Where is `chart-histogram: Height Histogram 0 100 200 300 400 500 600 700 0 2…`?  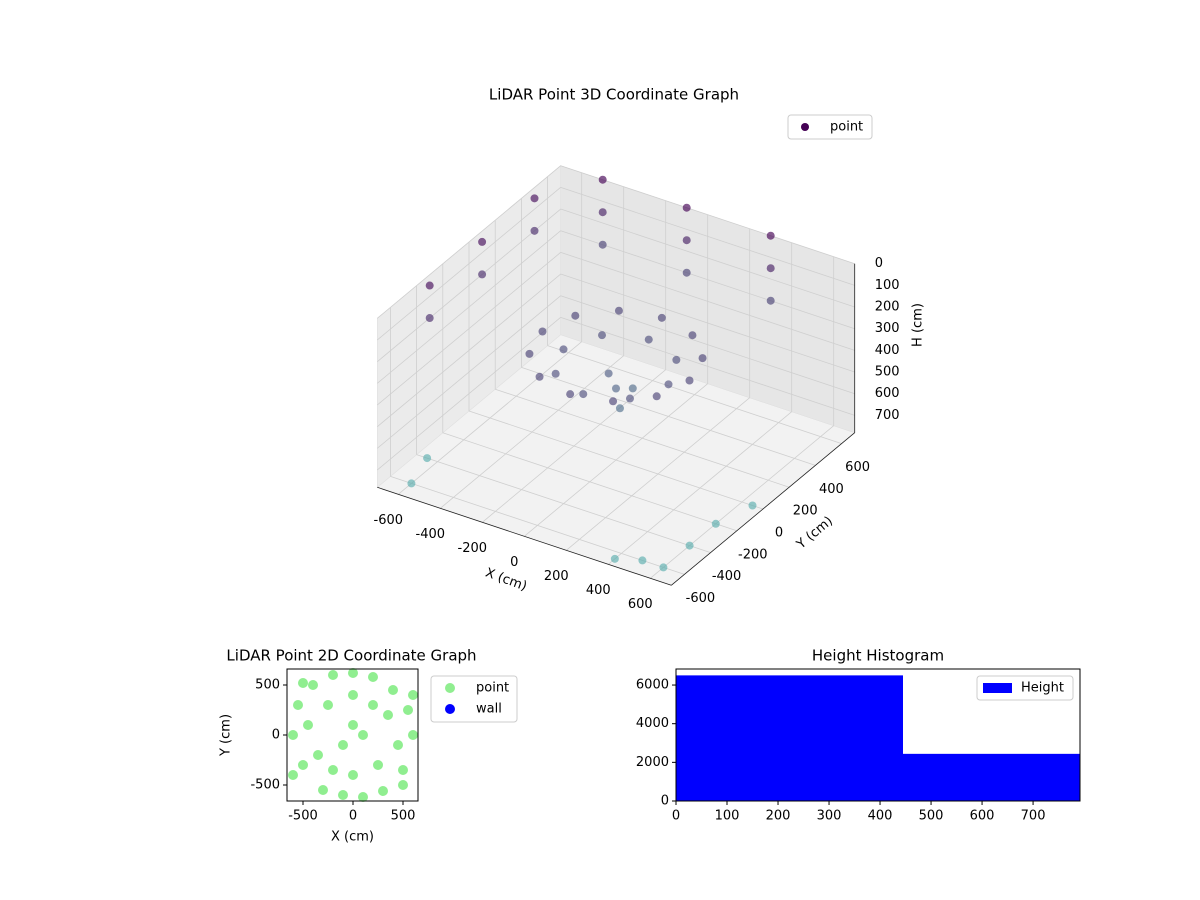 chart-histogram: Height Histogram 0 100 200 300 400 500 600 700 0 2… is located at coordinates (858, 735).